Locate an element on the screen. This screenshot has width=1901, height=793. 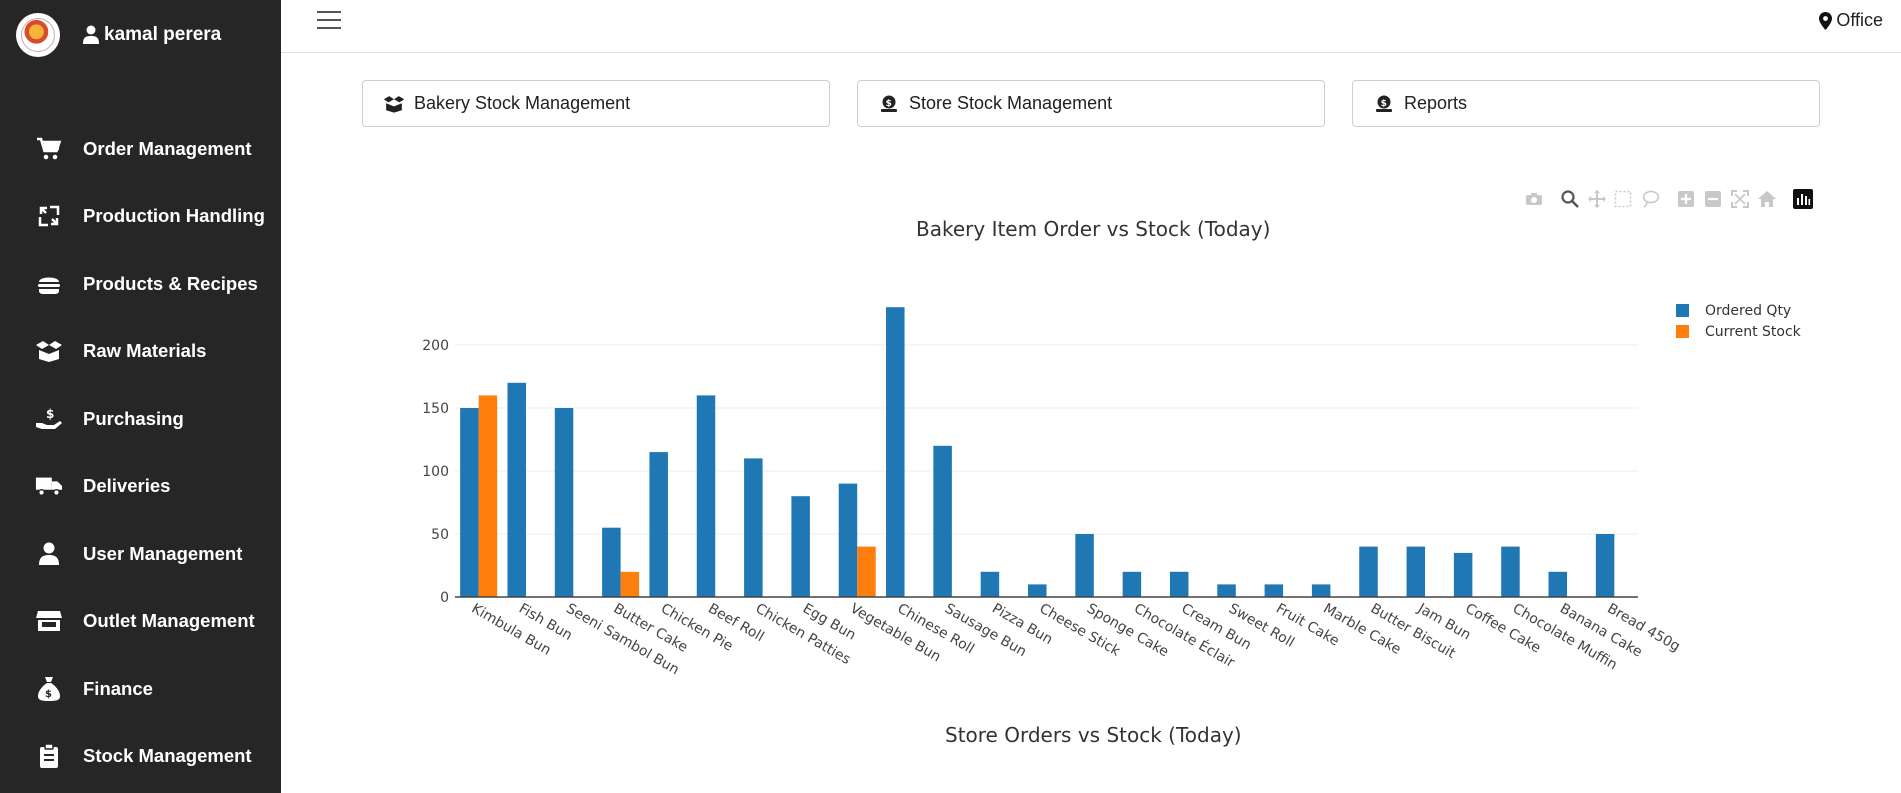
camera-icon is located at coordinates (1534, 199).